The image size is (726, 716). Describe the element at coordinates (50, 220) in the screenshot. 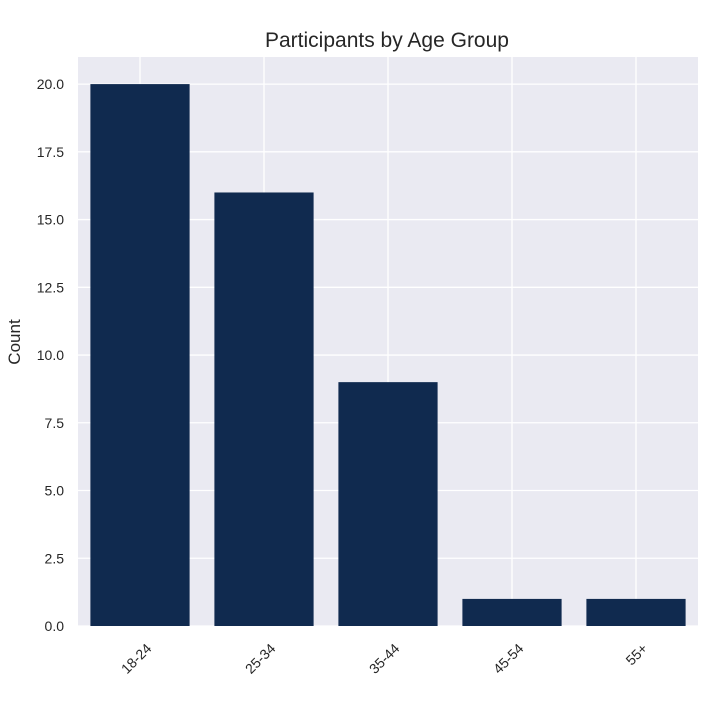

I see `y-tick-label: 15.0` at that location.